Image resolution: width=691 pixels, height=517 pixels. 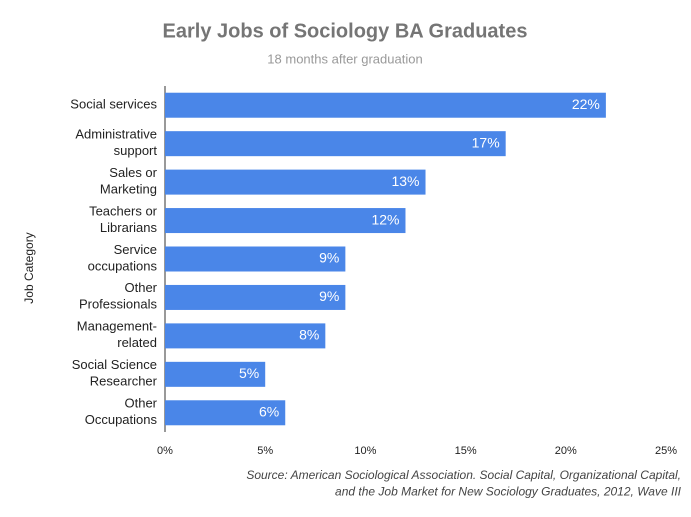 I want to click on value-label: 8%, so click(x=309, y=335).